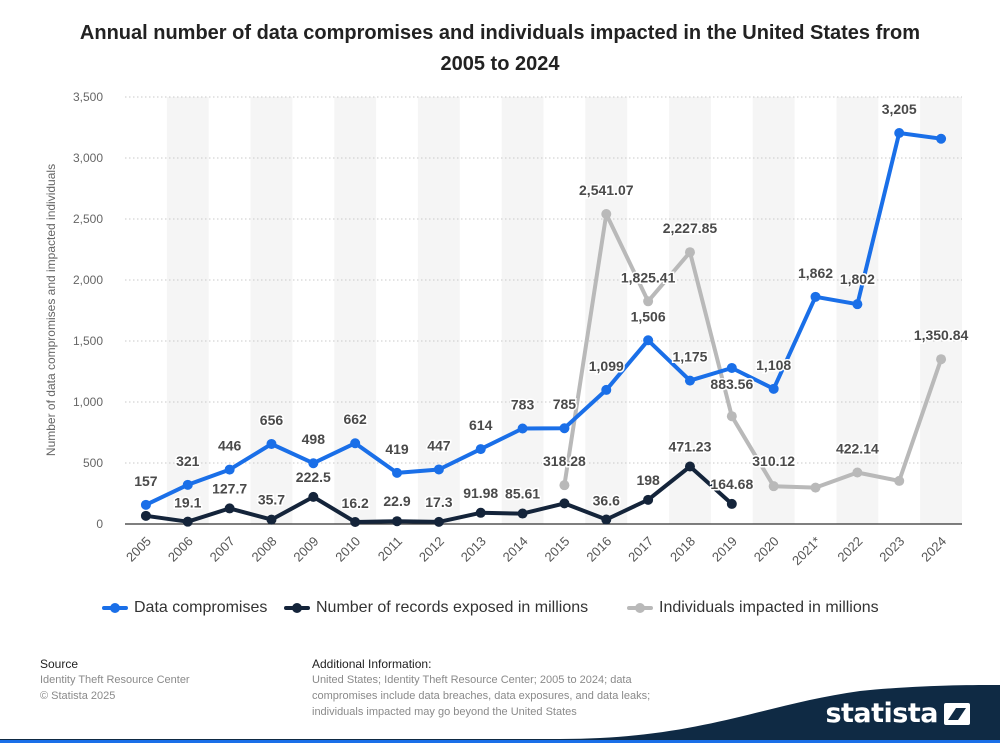 This screenshot has height=743, width=1000. Describe the element at coordinates (201, 607) in the screenshot. I see `legend-label: Data compromises` at that location.